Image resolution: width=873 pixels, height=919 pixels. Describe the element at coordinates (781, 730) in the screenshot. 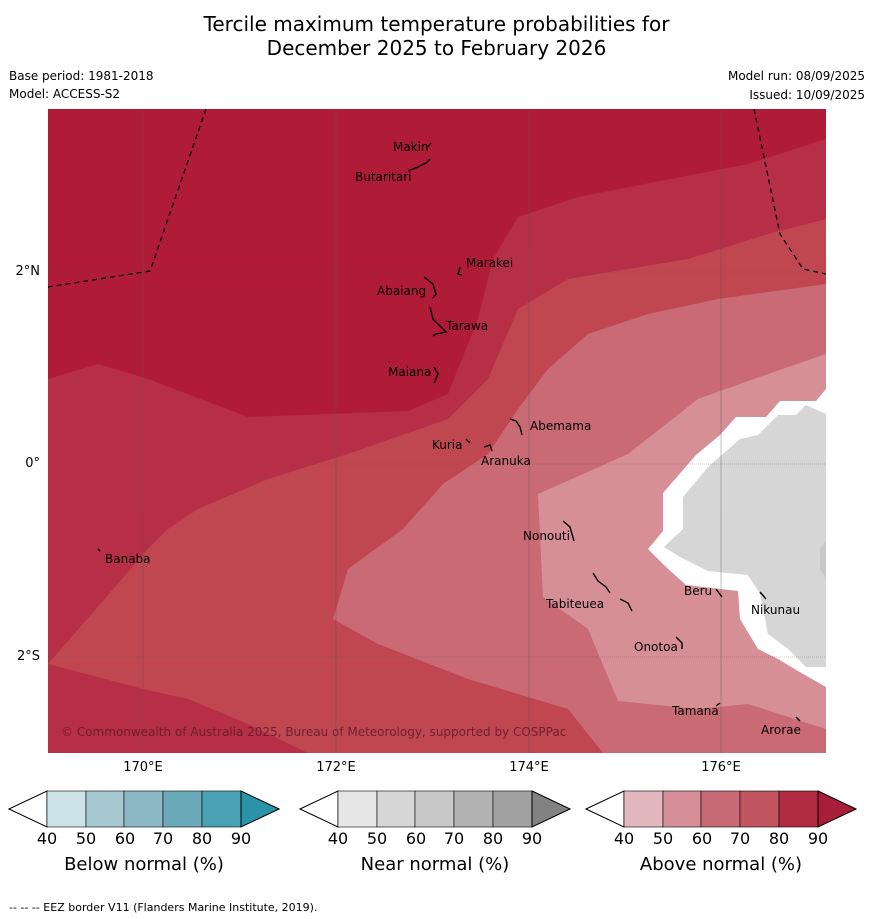

I see `place-label-arorae: Arorae` at that location.